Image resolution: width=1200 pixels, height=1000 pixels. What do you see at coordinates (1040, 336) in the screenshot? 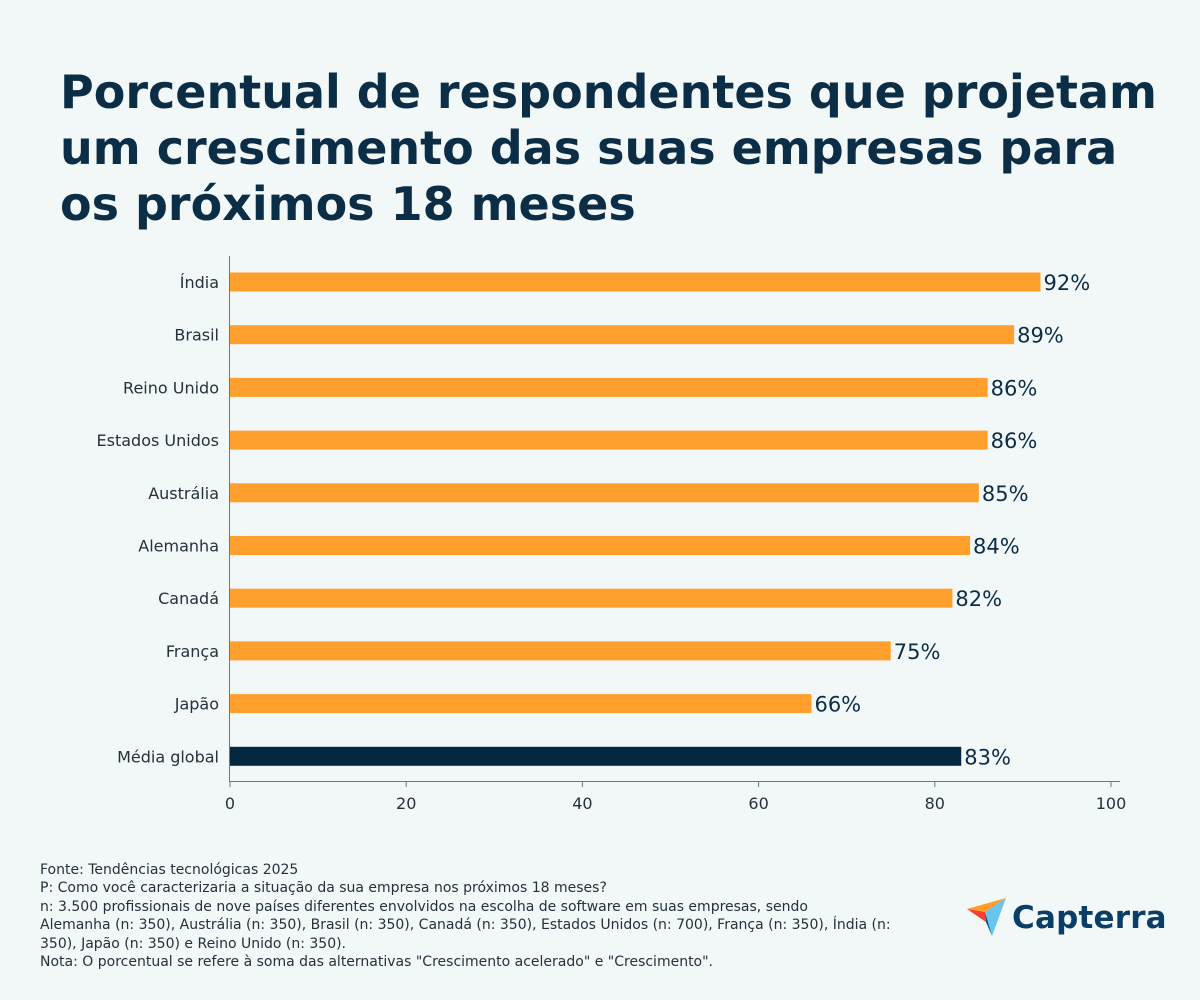
I see `value-label-brasil: 89%` at bounding box center [1040, 336].